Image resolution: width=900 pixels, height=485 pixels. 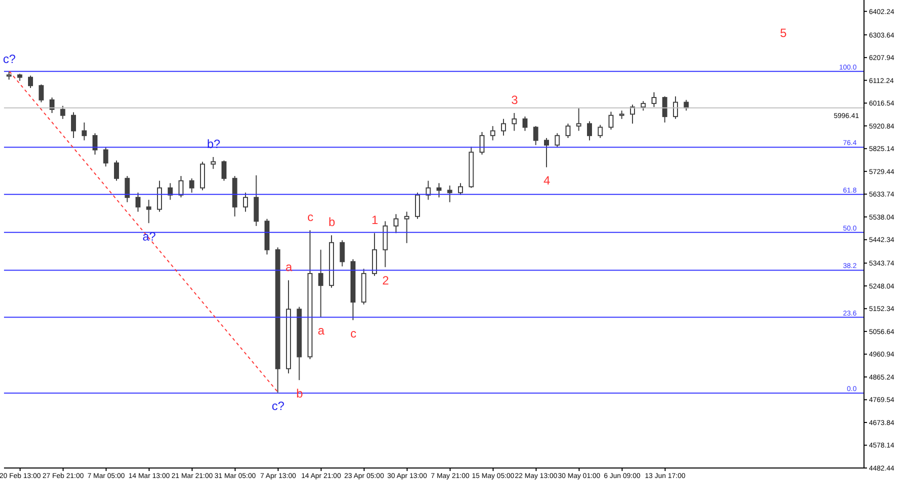 I want to click on annotation: 3, so click(x=514, y=99).